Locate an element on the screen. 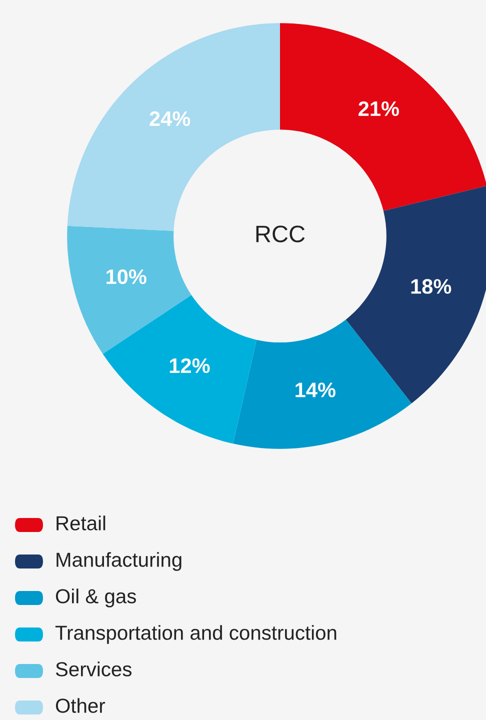  data-label: 10% is located at coordinates (126, 276).